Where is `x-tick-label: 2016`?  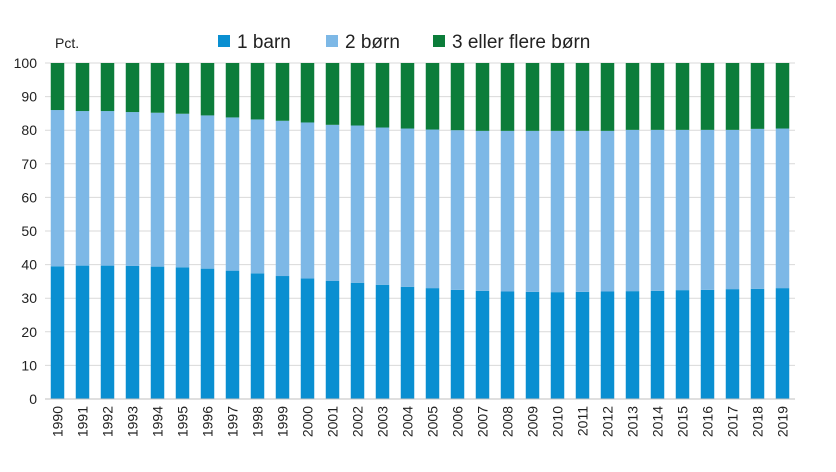 x-tick-label: 2016 is located at coordinates (708, 421).